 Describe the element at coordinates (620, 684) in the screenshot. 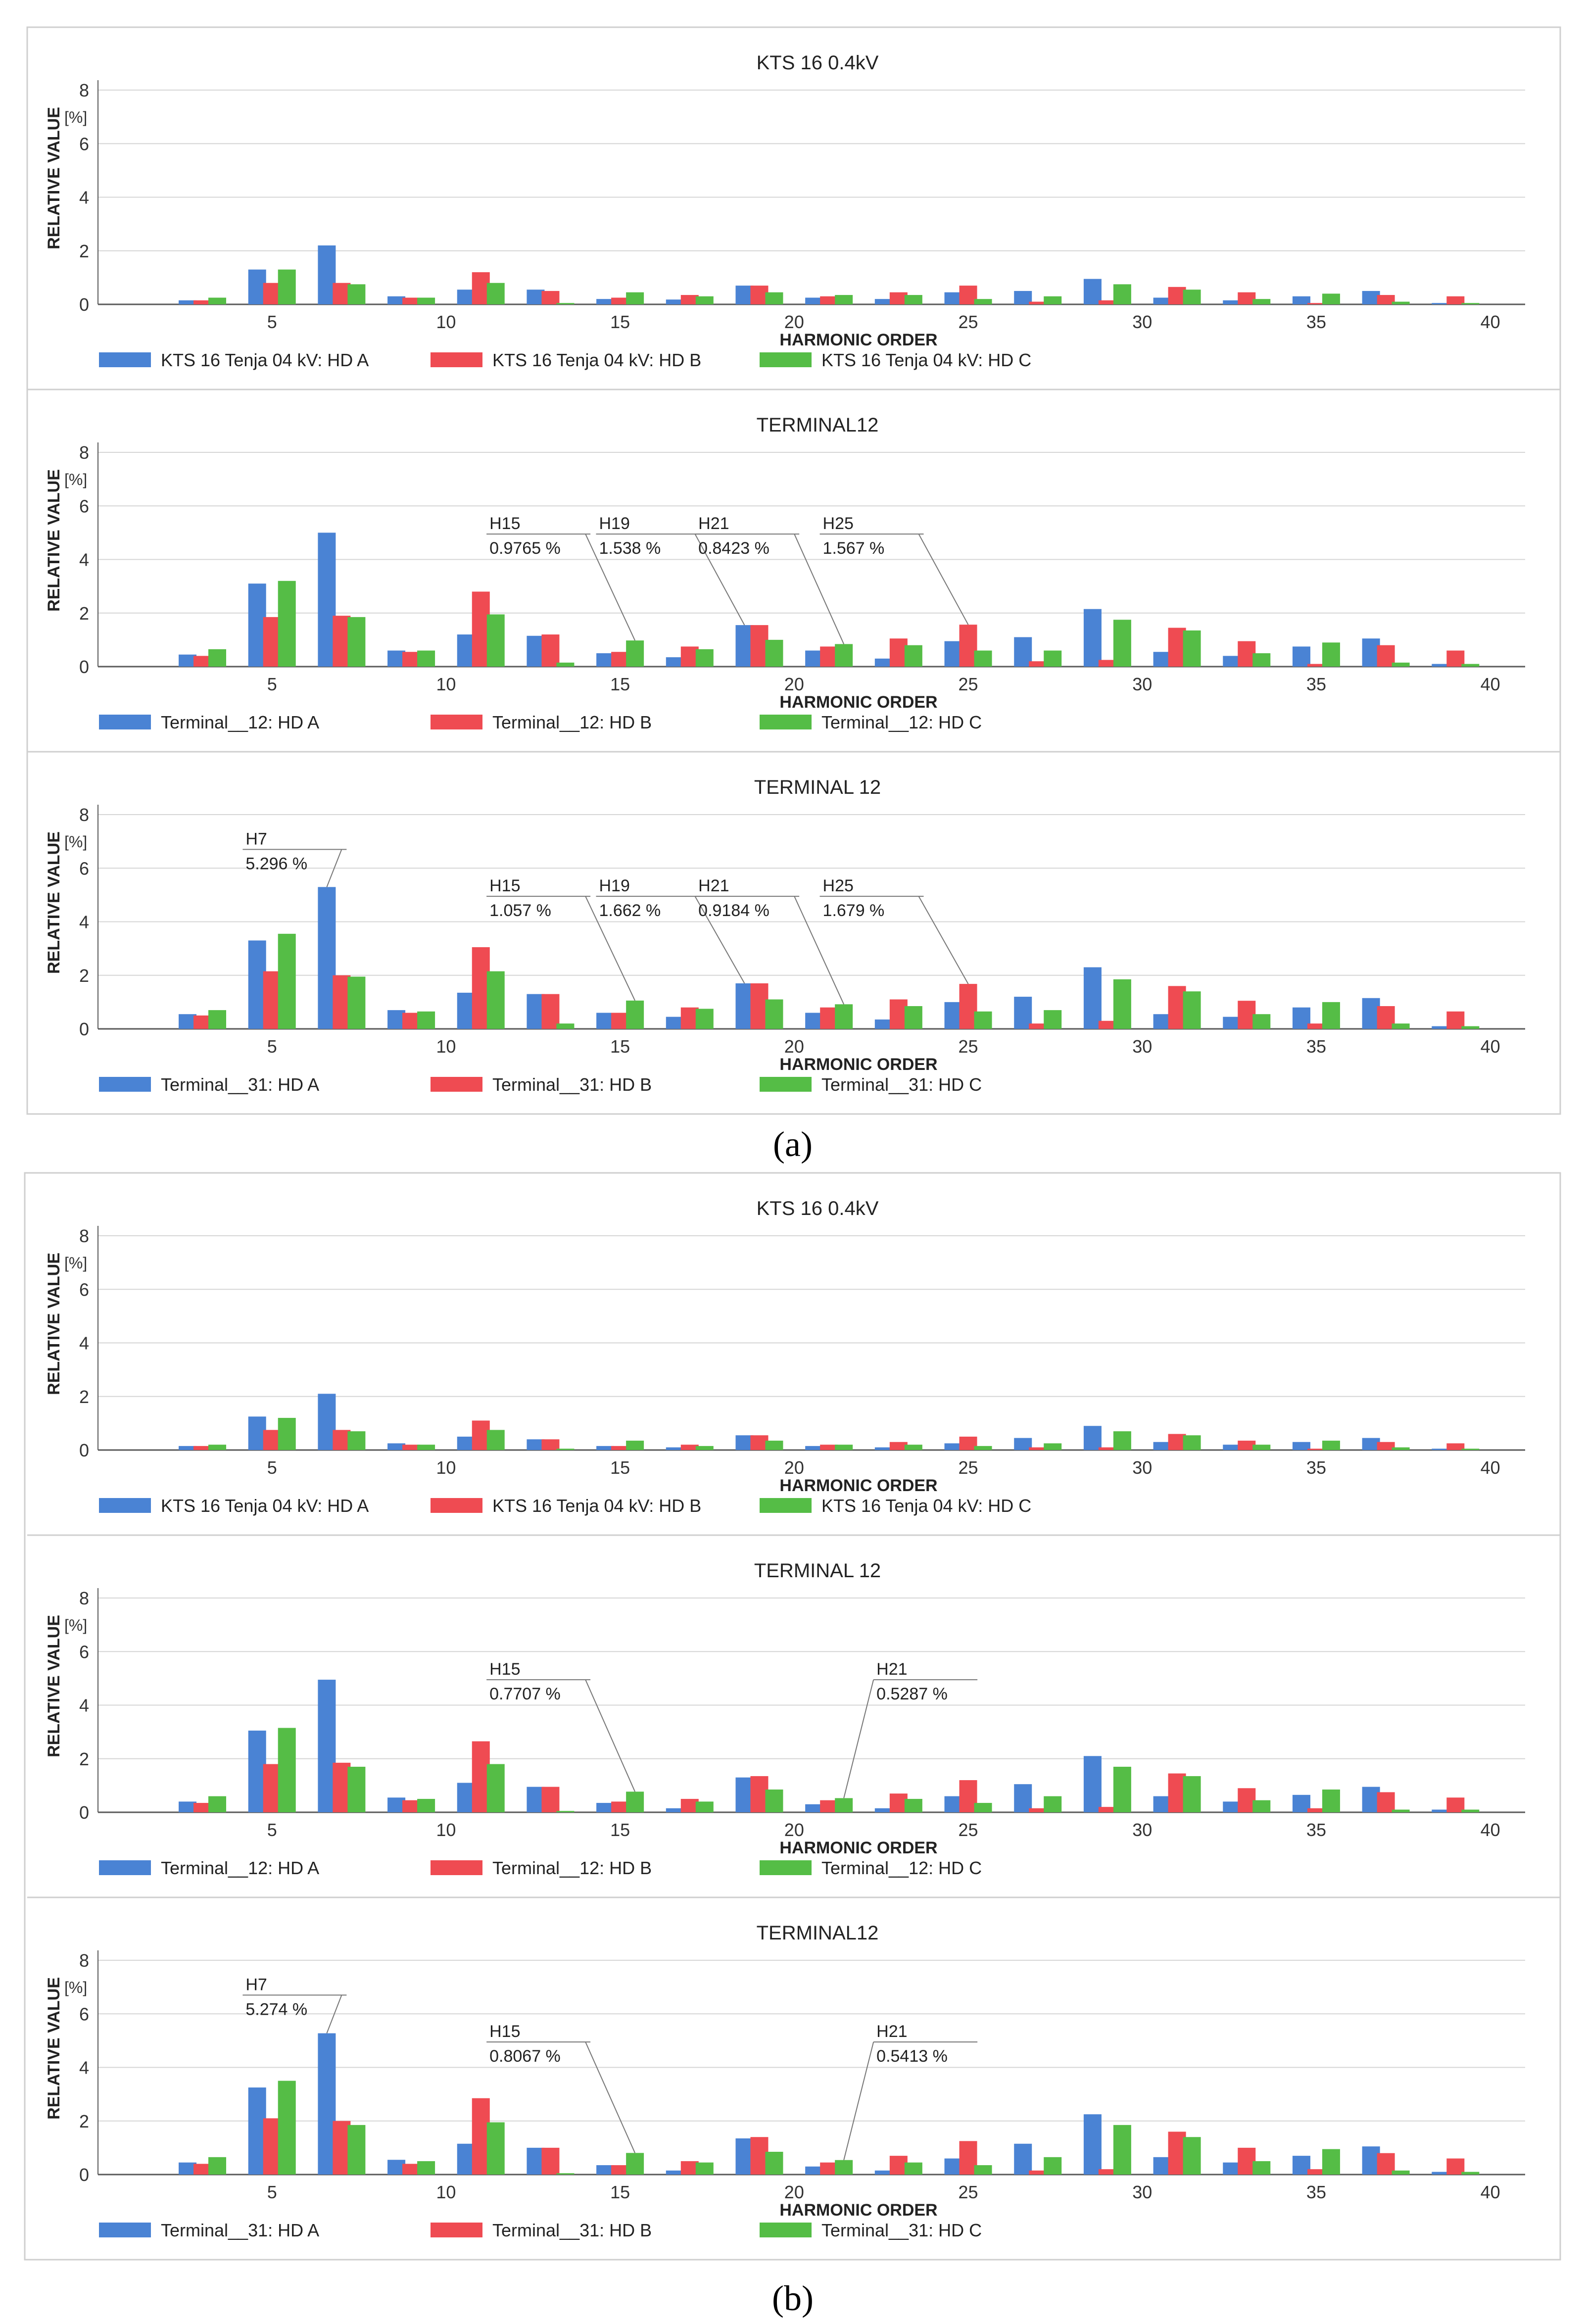

I see `x-tick-label: 15` at that location.